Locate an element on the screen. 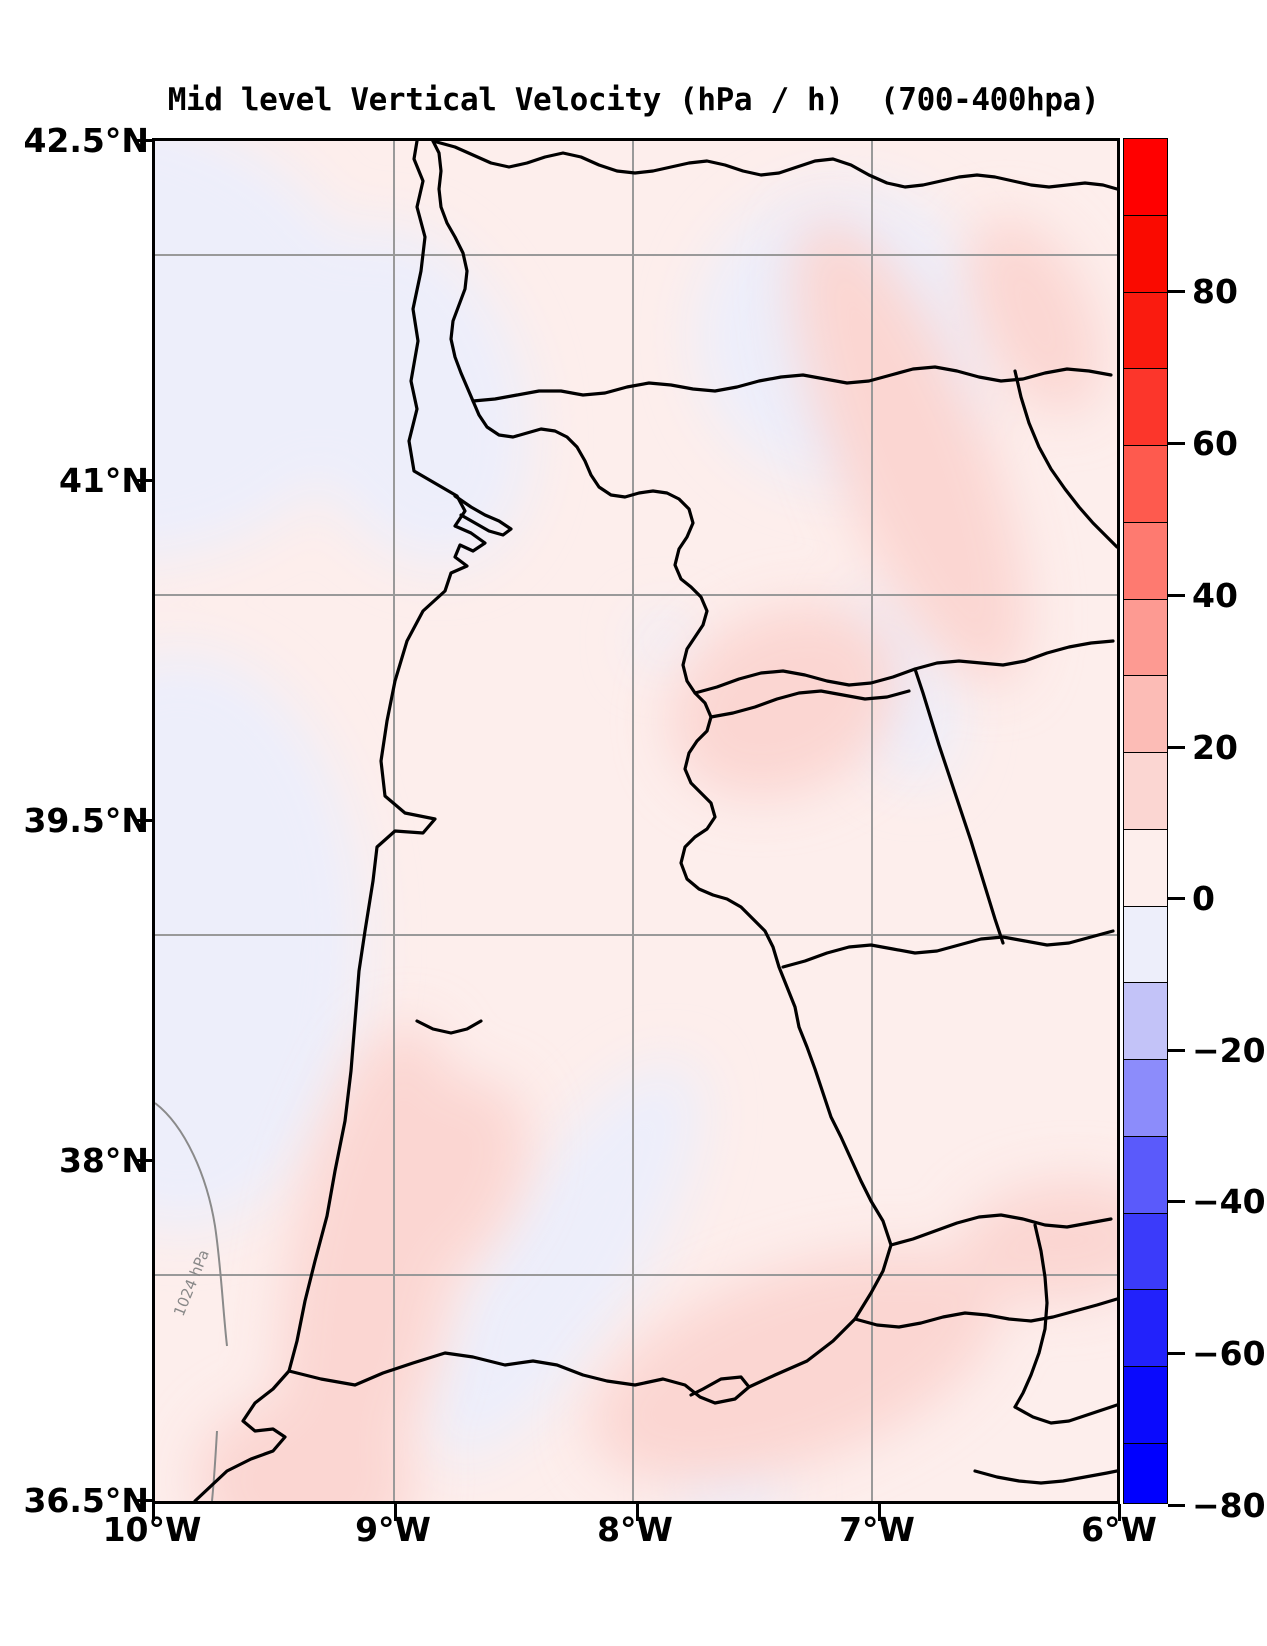 The height and width of the screenshot is (1646, 1267). lat-label-36-5: 36.5°N is located at coordinates (86, 1500).